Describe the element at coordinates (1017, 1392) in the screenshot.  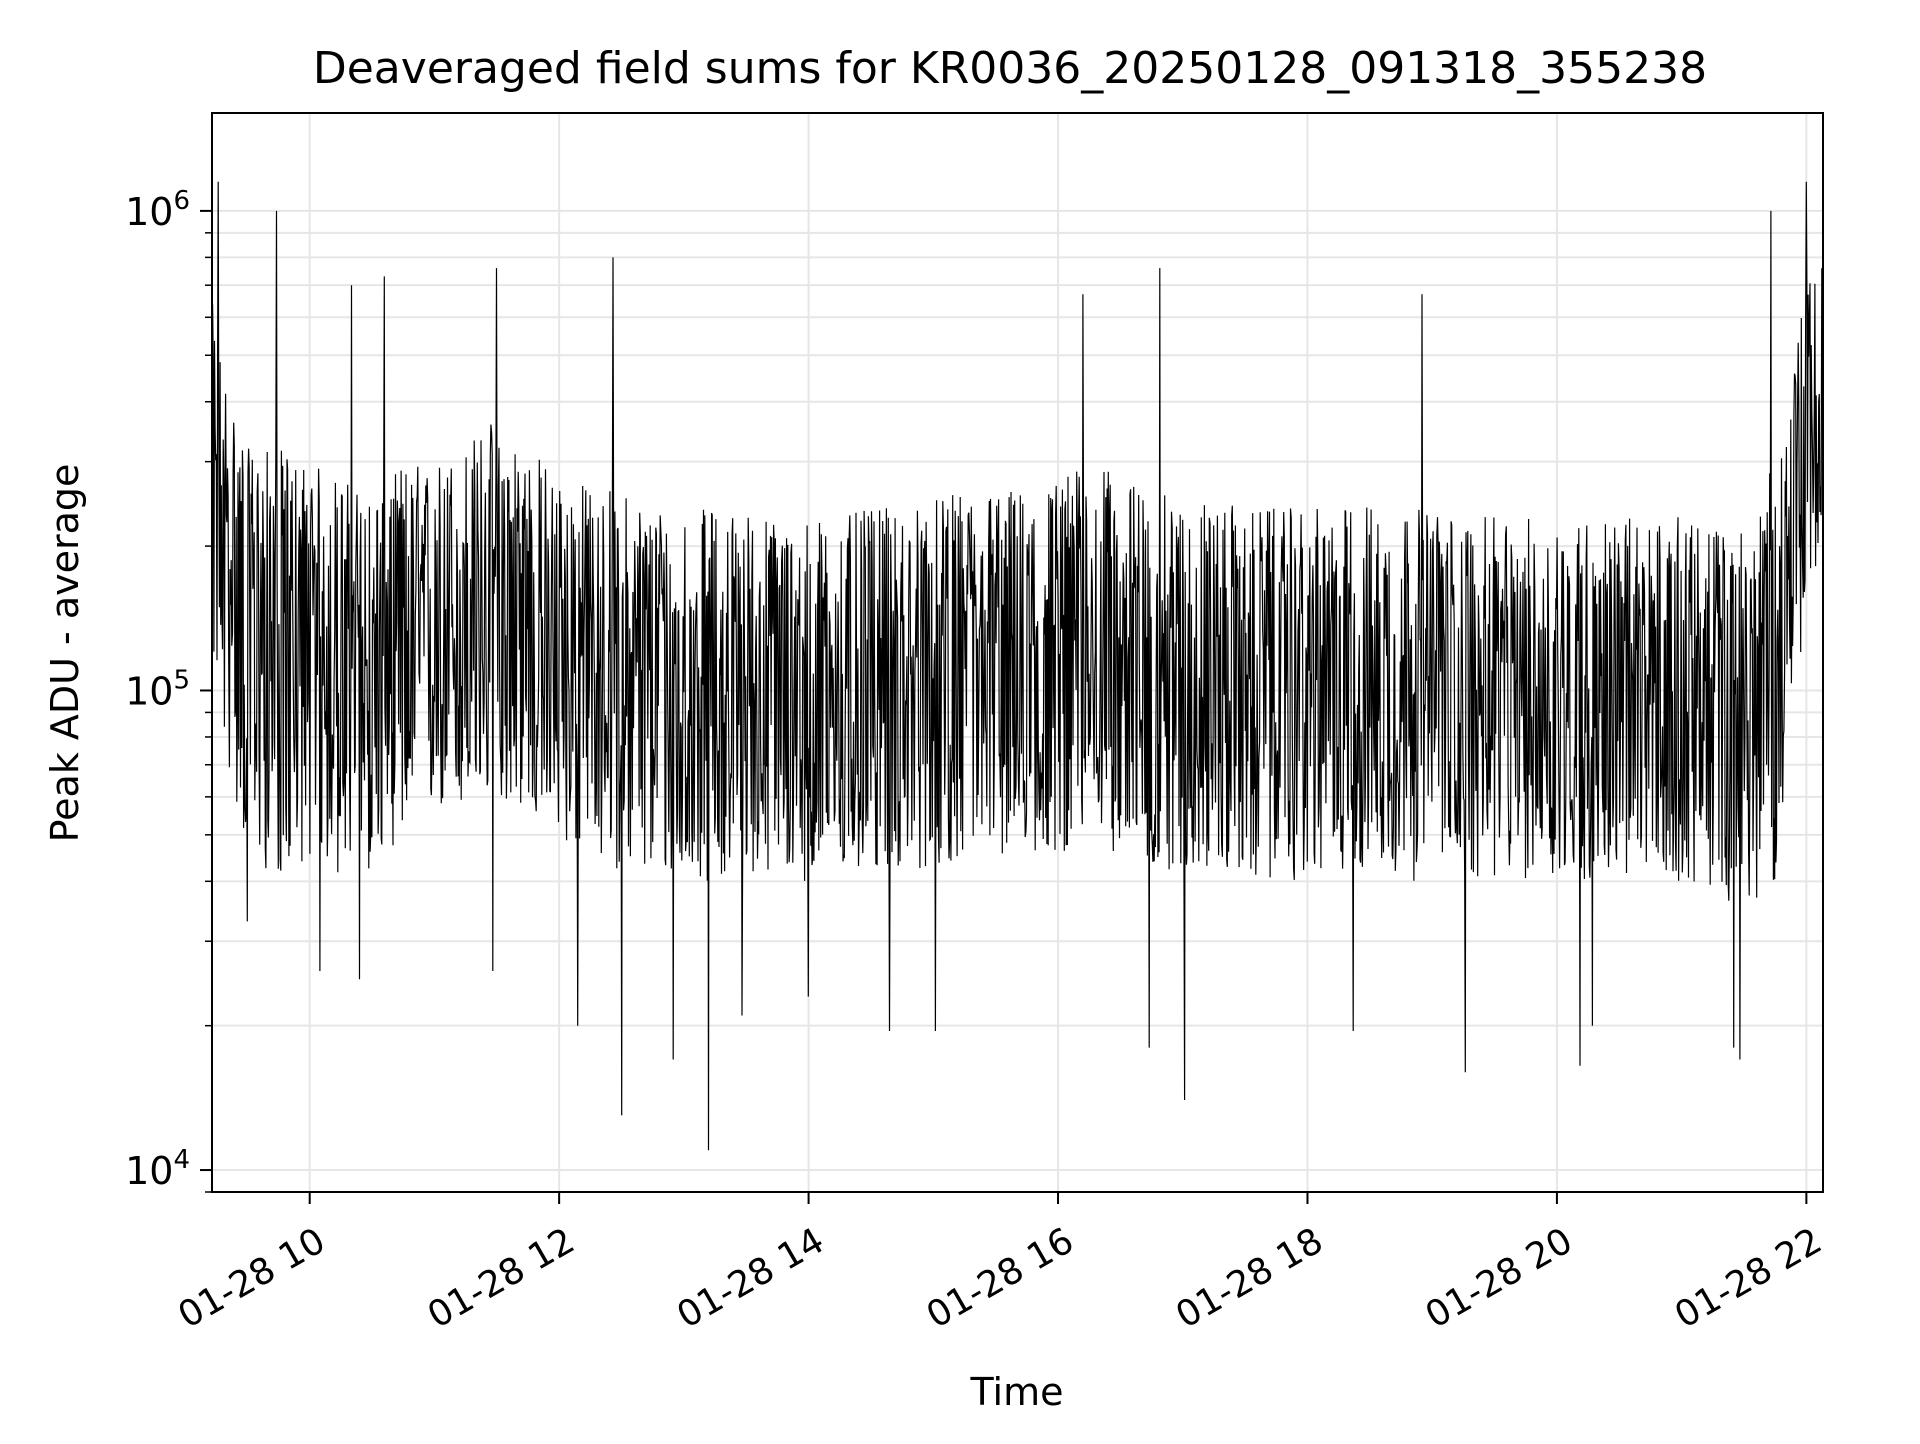
I see `x-axis-label: Time` at that location.